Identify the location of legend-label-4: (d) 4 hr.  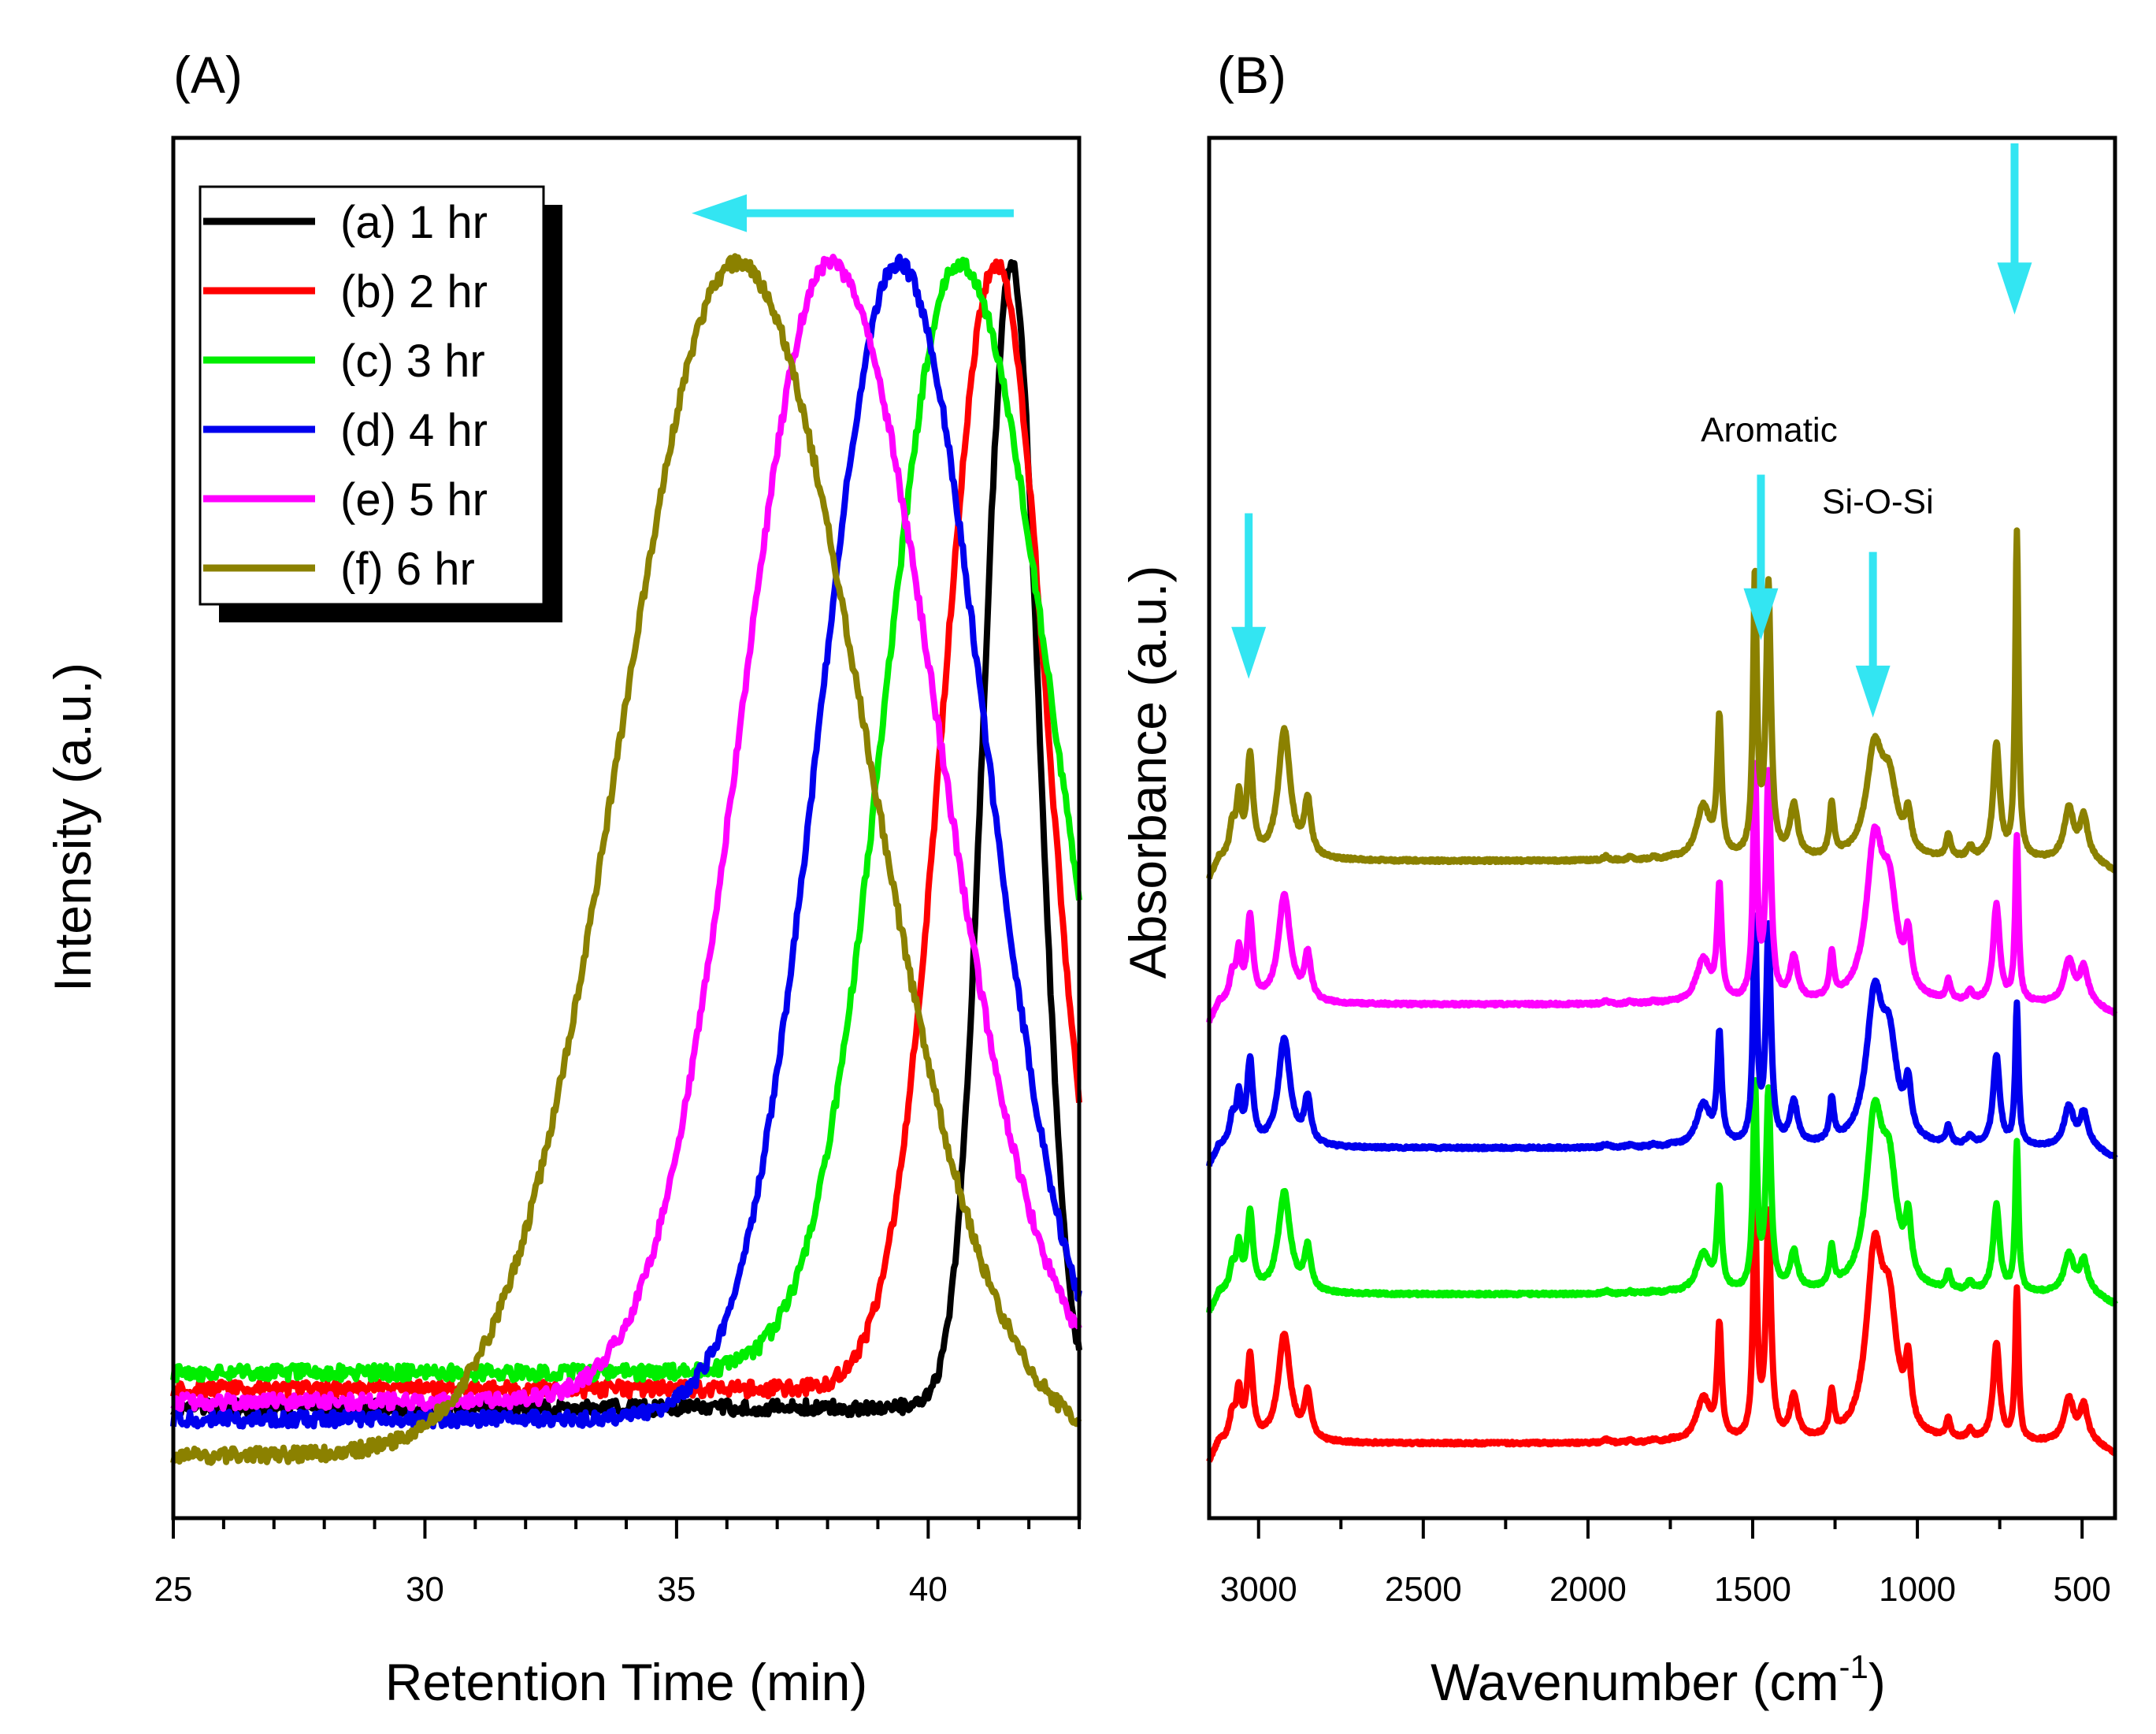
(414, 430).